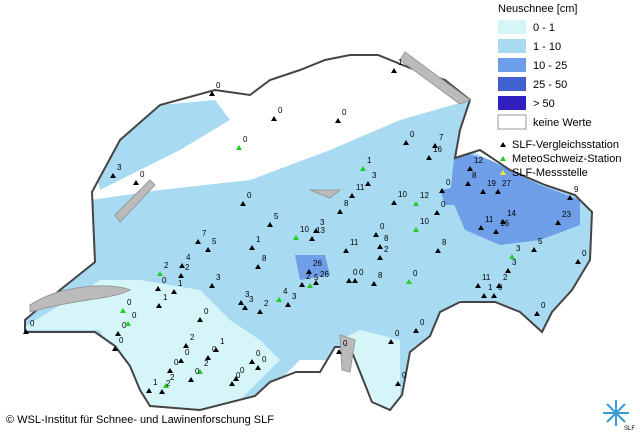 The width and height of the screenshot is (640, 435). What do you see at coordinates (424, 221) in the screenshot?
I see `station-value: 10` at bounding box center [424, 221].